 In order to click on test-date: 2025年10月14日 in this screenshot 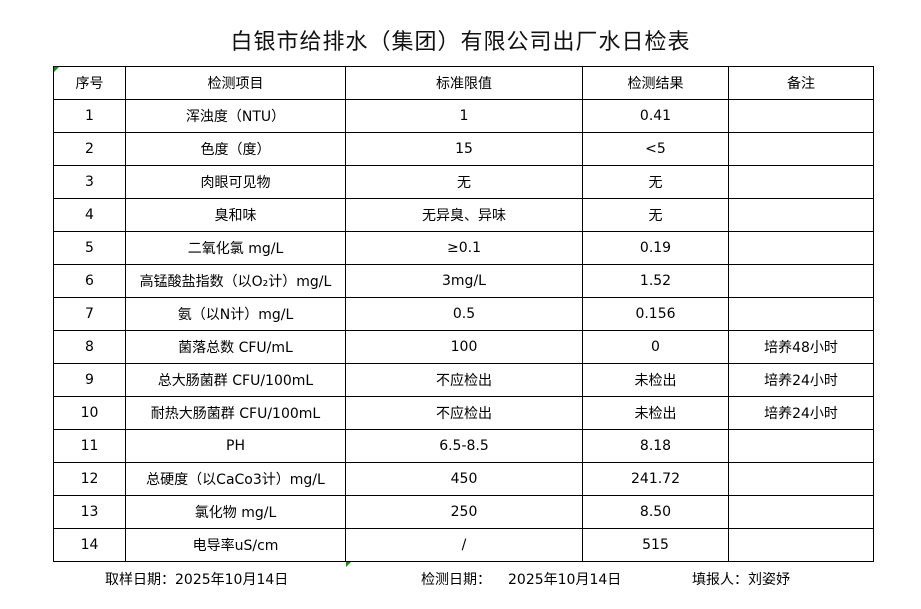, I will do `click(565, 580)`.